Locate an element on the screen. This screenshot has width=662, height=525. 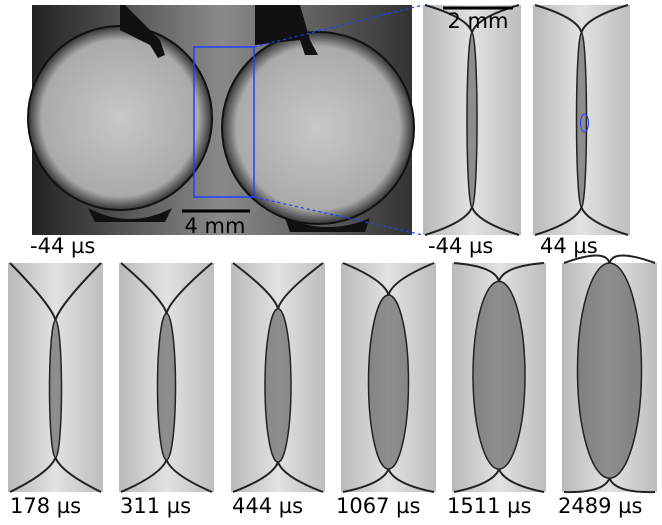
scale-bar-label: 2 mm is located at coordinates (478, 21).